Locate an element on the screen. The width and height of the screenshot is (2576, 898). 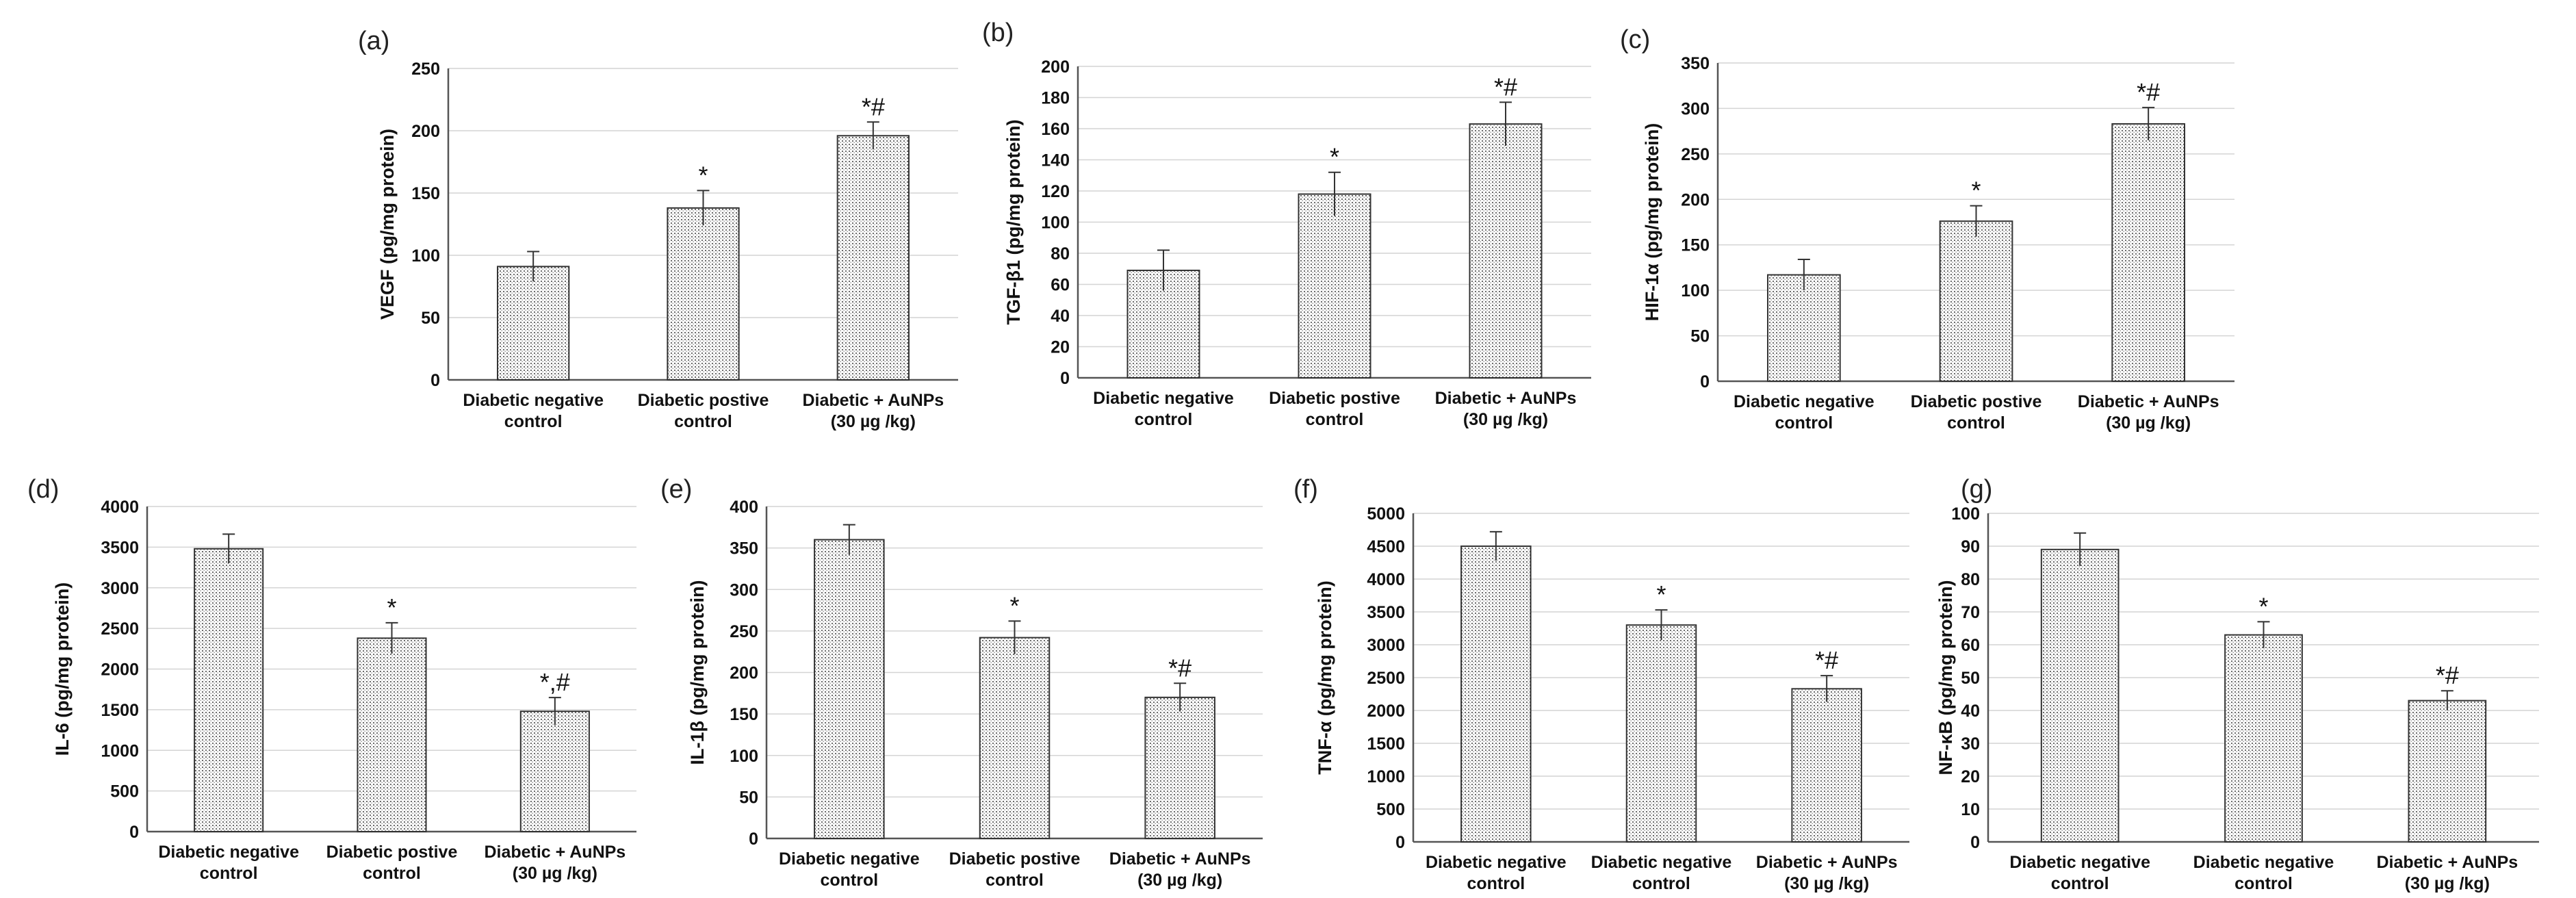
y-tick-label: 4500 is located at coordinates (1386, 546).